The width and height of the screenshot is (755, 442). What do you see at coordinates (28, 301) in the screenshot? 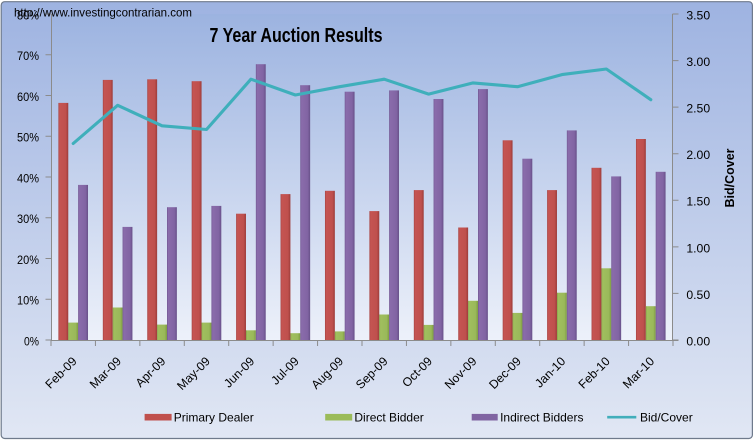
I see `svg-text: 10%` at bounding box center [28, 301].